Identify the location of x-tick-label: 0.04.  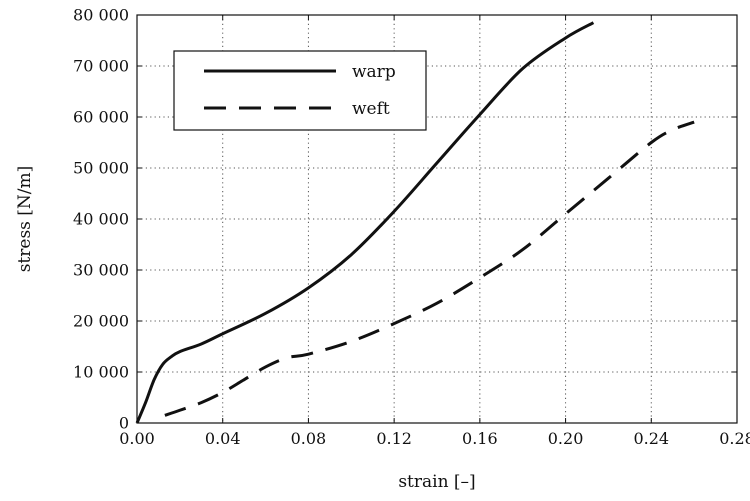
(223, 438).